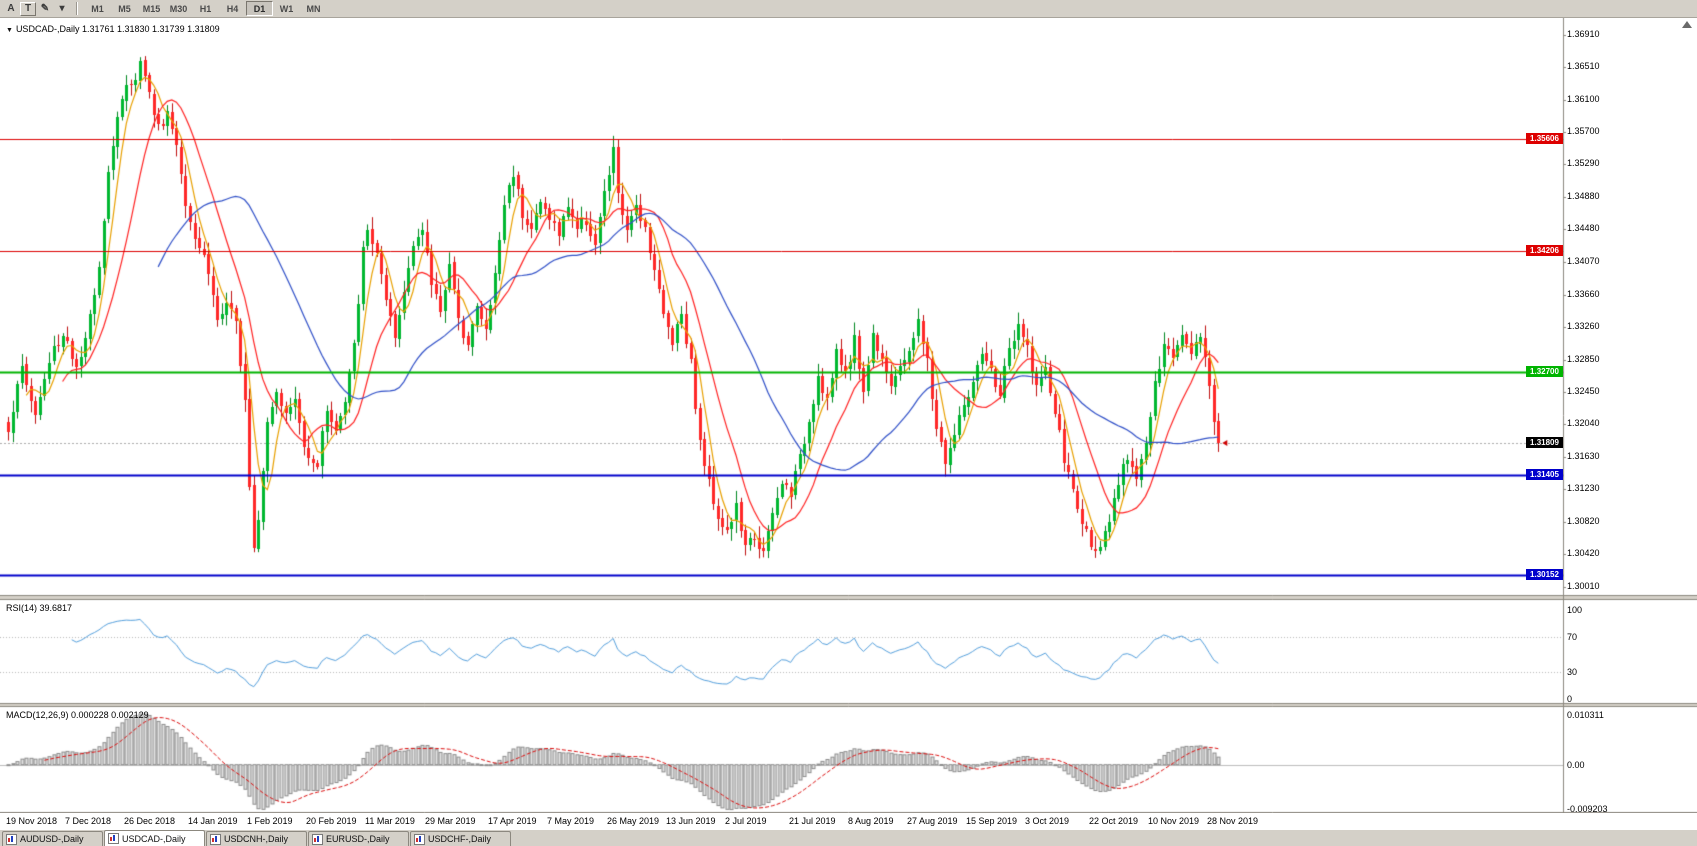 The image size is (1697, 846). I want to click on chart-tab-usdcad: USDCAD-,Daily, so click(154, 838).